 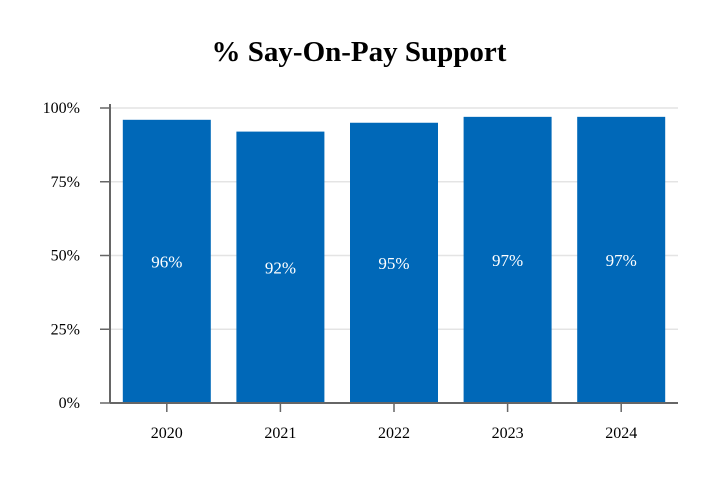 I want to click on x-tick-label: 2021, so click(x=280, y=433).